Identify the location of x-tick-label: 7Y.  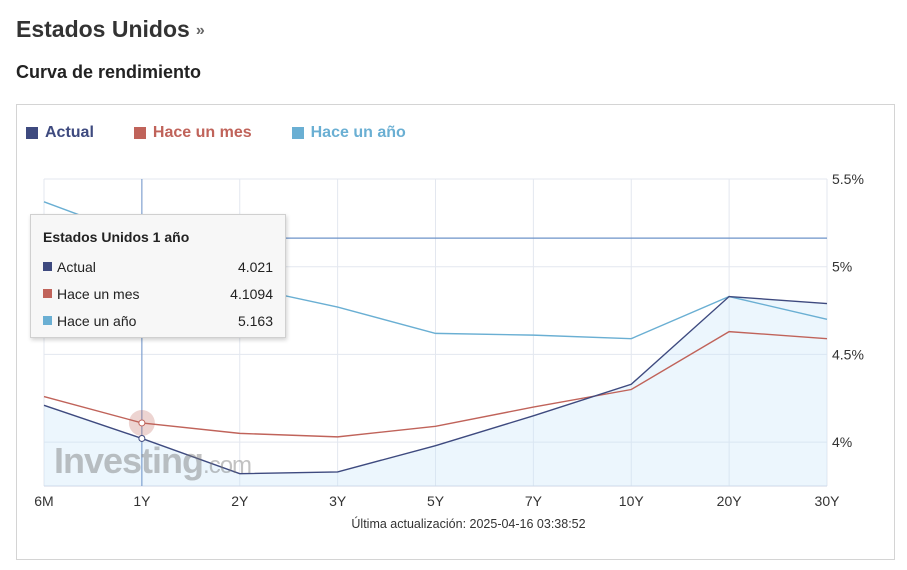
(534, 501).